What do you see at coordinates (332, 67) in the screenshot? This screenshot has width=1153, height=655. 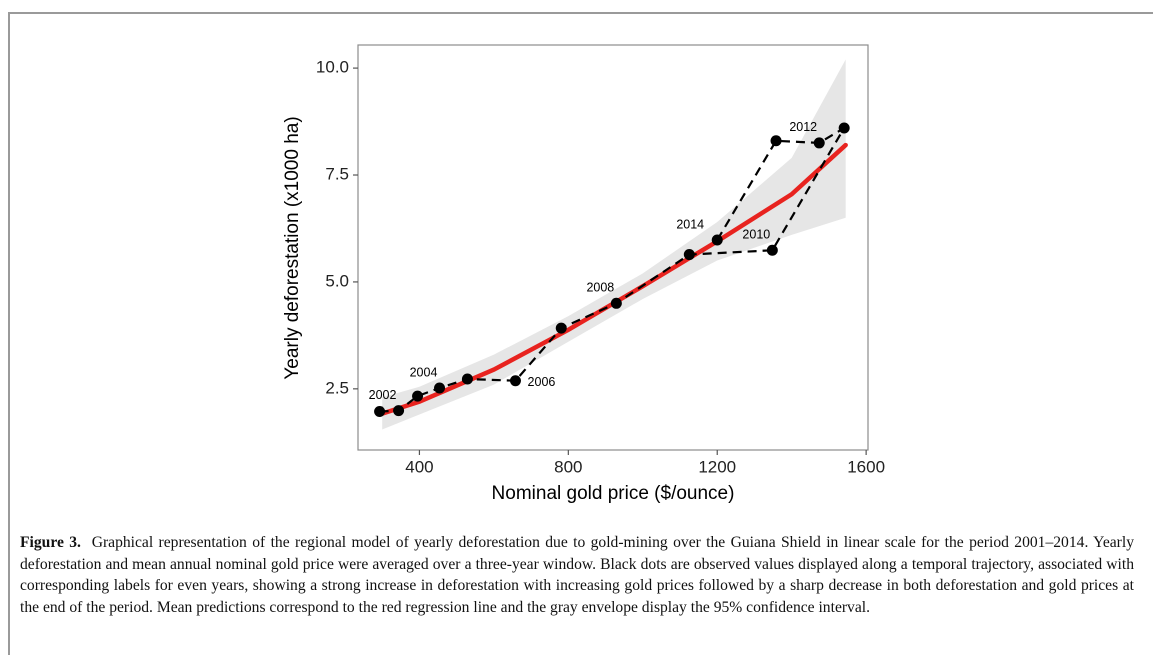 I see `y-tick-label: 10.0` at bounding box center [332, 67].